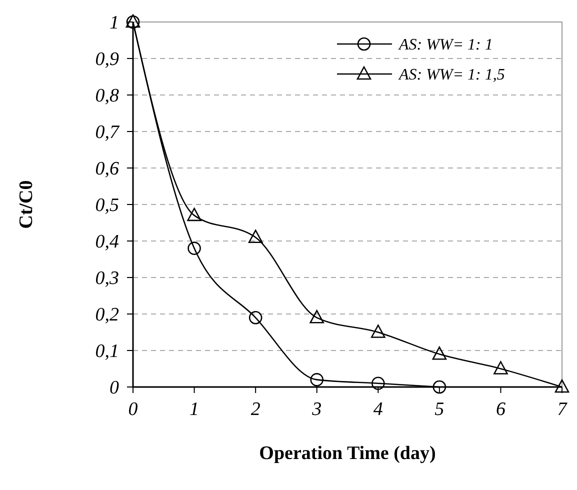 This screenshot has height=490, width=577. Describe the element at coordinates (562, 409) in the screenshot. I see `x-tick-label: 7` at that location.